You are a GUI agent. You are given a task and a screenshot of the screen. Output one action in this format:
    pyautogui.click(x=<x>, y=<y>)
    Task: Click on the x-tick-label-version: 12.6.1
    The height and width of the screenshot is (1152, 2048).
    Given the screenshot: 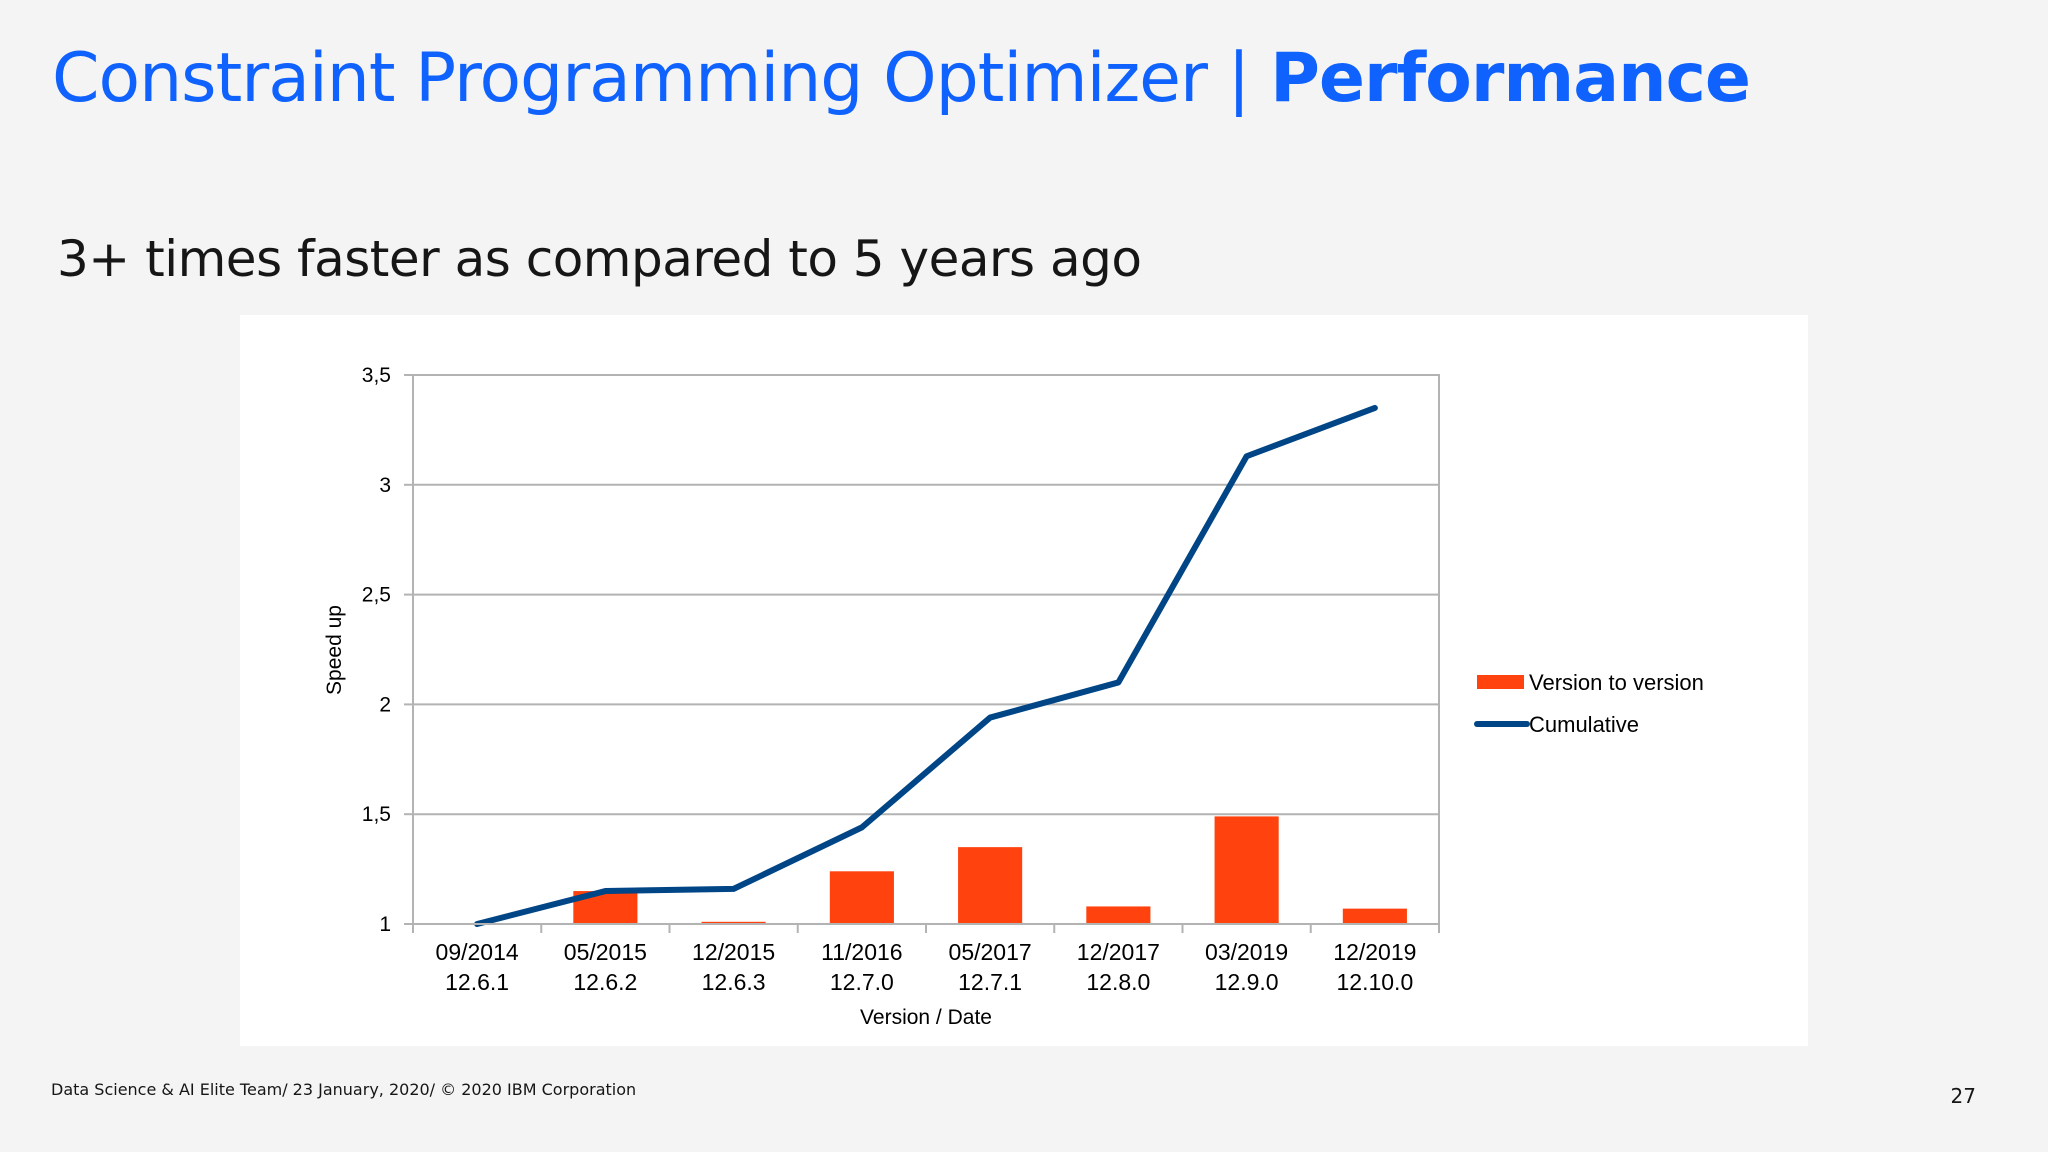 What is the action you would take?
    pyautogui.click(x=477, y=982)
    